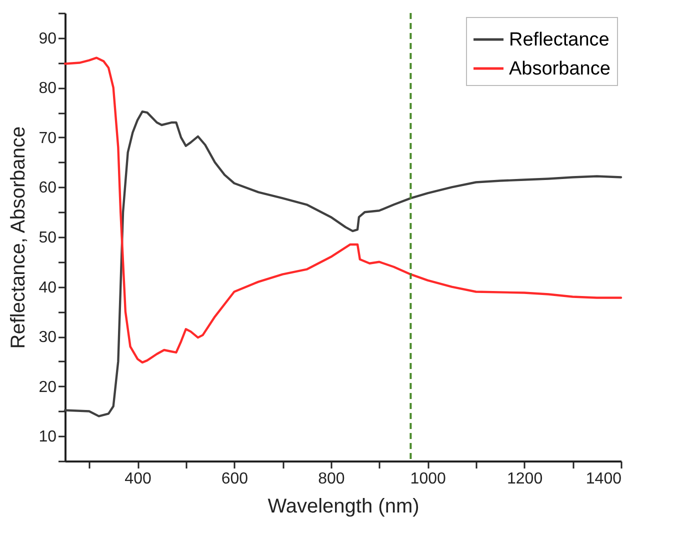  I want to click on legend-label: Reflectance, so click(559, 40).